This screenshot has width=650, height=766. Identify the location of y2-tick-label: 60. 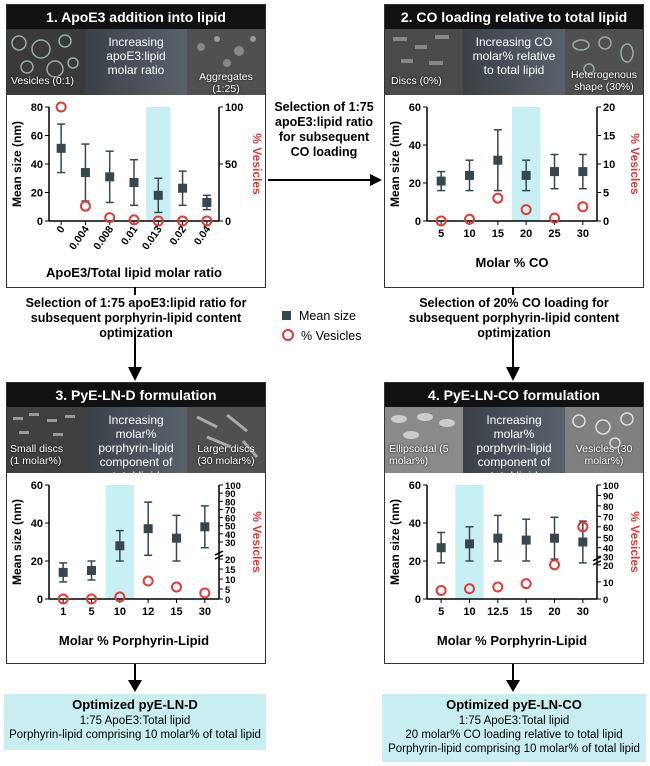
(608, 528).